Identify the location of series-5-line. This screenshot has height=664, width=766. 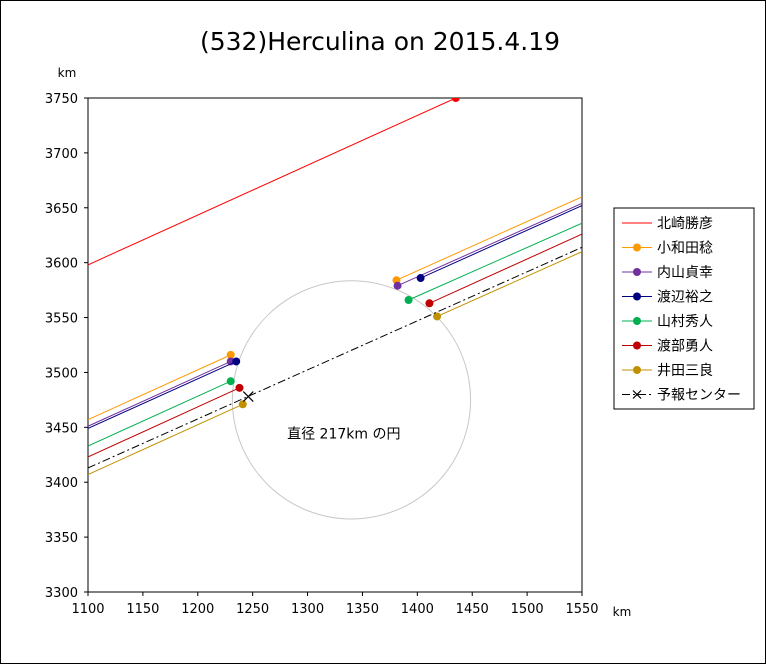
(164, 422).